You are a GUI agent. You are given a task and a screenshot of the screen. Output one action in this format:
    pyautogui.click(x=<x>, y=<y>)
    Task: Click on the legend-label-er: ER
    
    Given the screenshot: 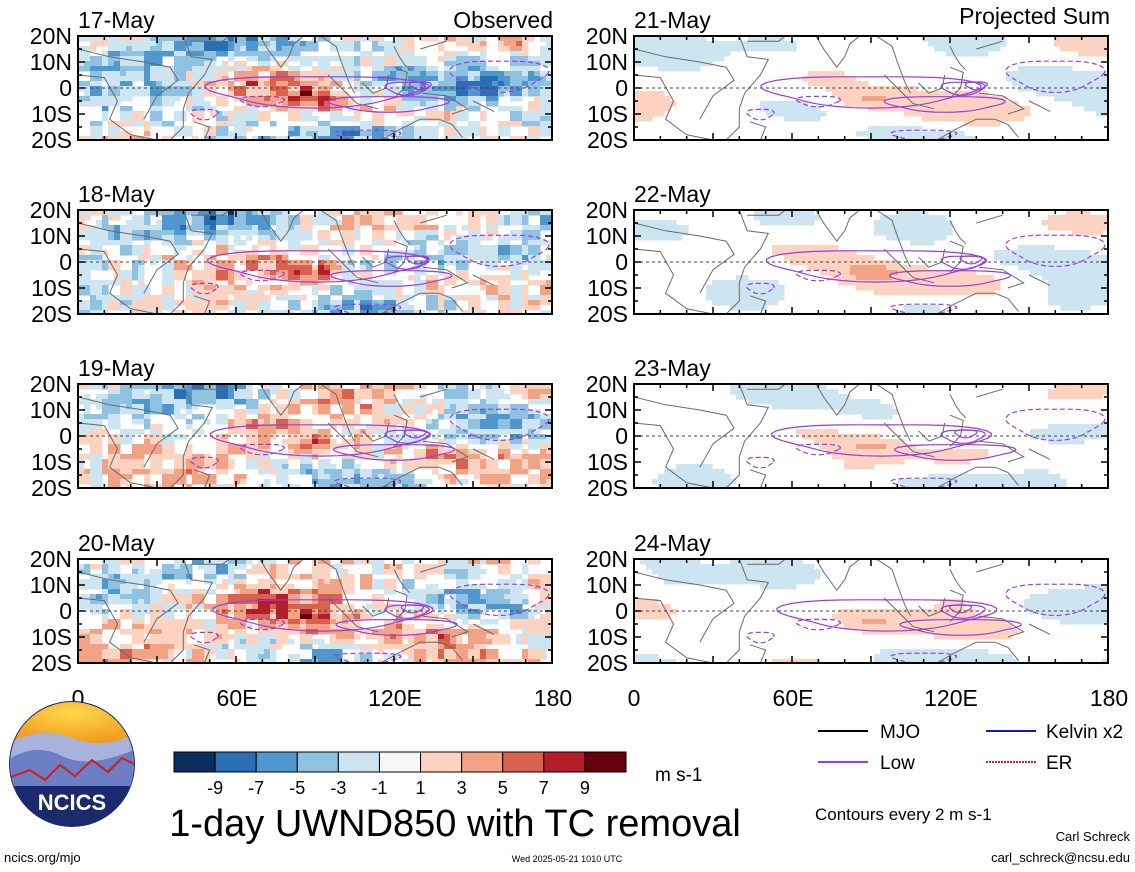 What is the action you would take?
    pyautogui.click(x=1059, y=763)
    